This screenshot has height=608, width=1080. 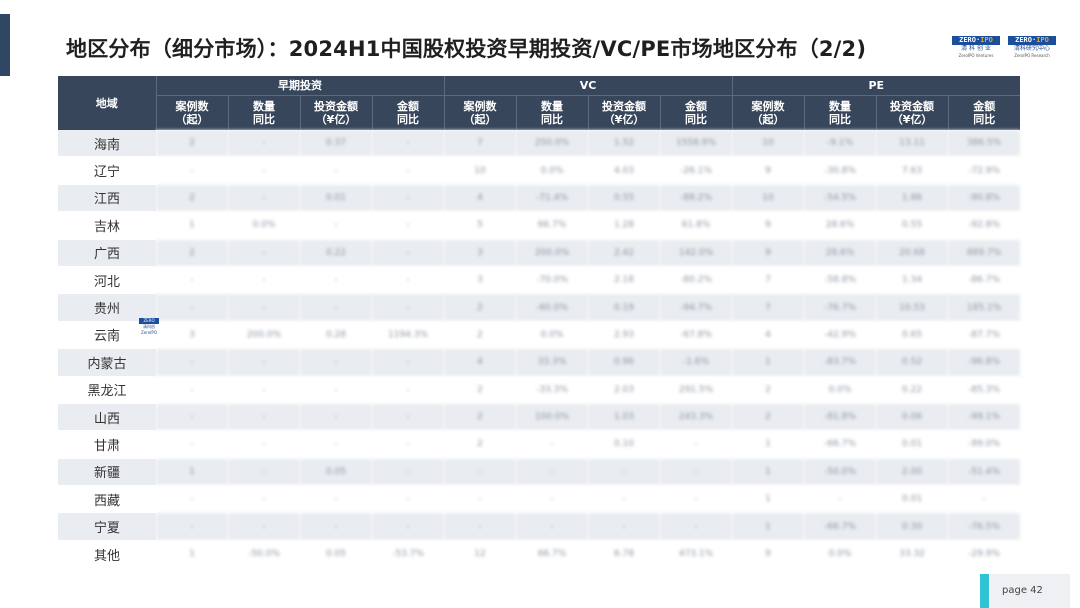 What do you see at coordinates (191, 112) in the screenshot?
I see `subheader-early-cases: 案例数 （起）` at bounding box center [191, 112].